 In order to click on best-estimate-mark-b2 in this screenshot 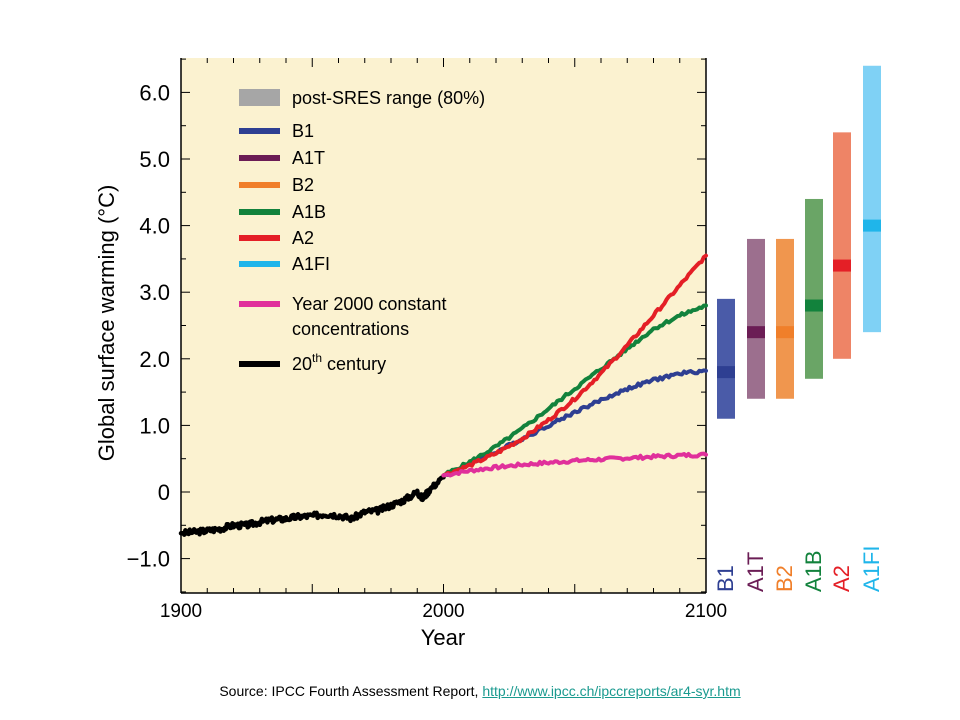, I will do `click(785, 332)`.